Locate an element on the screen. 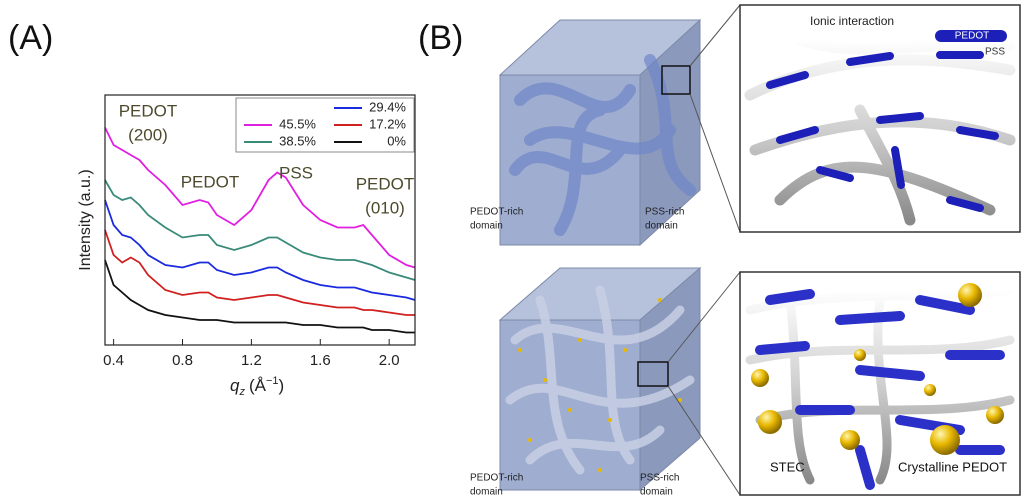  legend-label: 29.4% is located at coordinates (387, 106).